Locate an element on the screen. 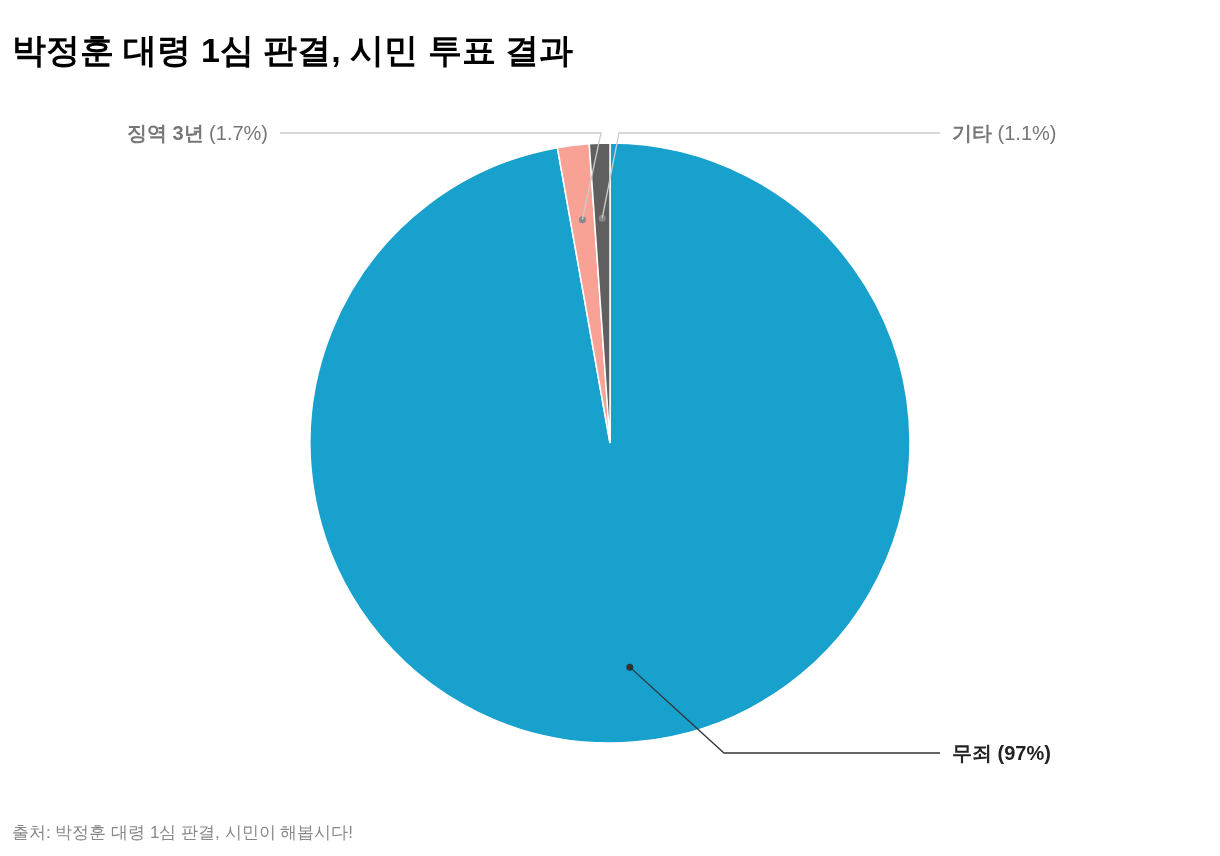  data-label: (1.1%) is located at coordinates (1027, 133).